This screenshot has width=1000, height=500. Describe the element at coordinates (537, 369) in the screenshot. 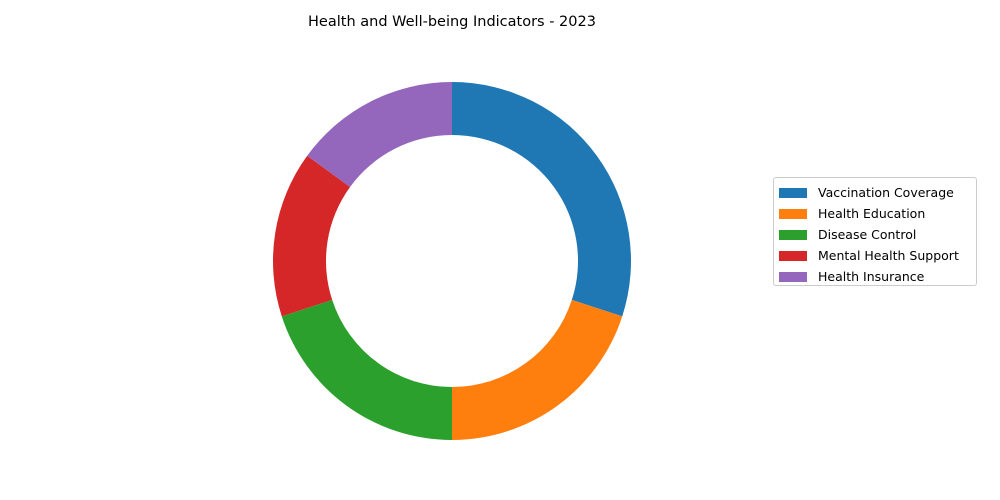

I see `donut-slice-health-education` at that location.